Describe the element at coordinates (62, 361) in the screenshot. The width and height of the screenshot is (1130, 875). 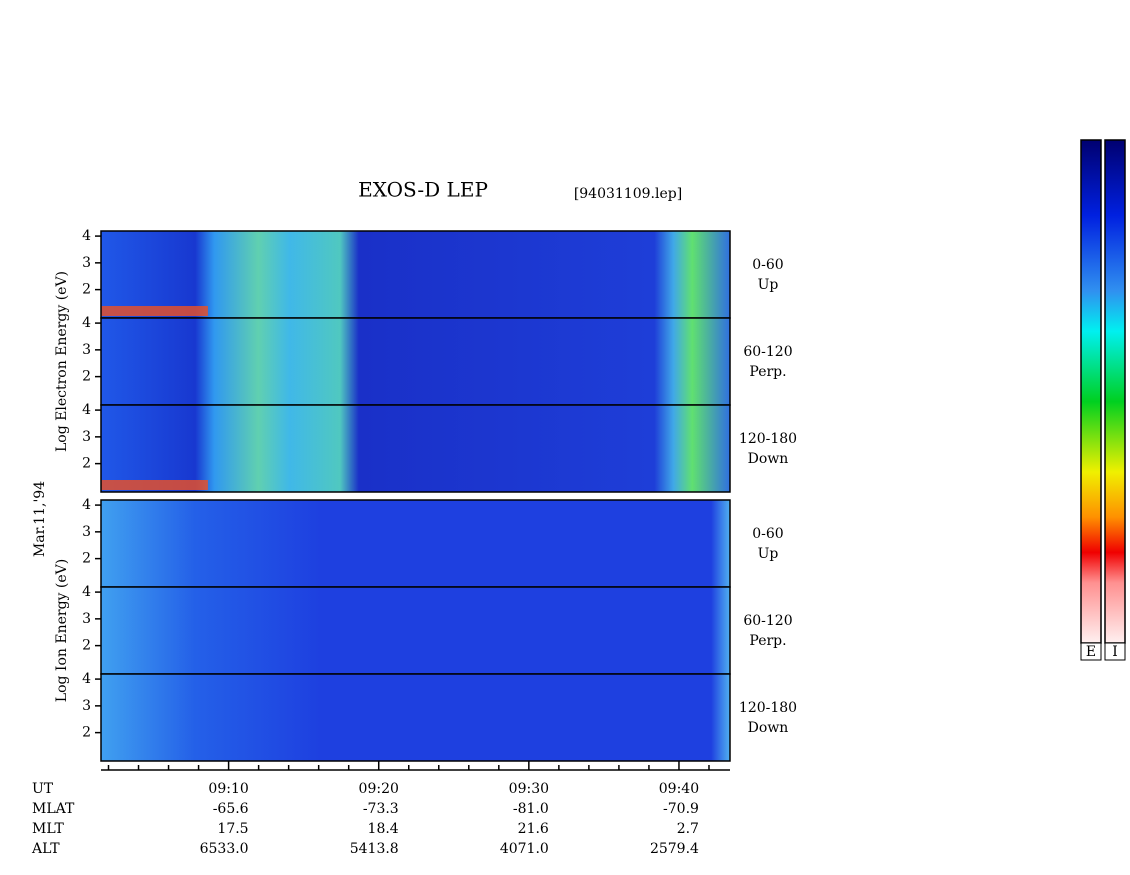
I see `y-axis-label: Log Electron Energy (eV)` at that location.